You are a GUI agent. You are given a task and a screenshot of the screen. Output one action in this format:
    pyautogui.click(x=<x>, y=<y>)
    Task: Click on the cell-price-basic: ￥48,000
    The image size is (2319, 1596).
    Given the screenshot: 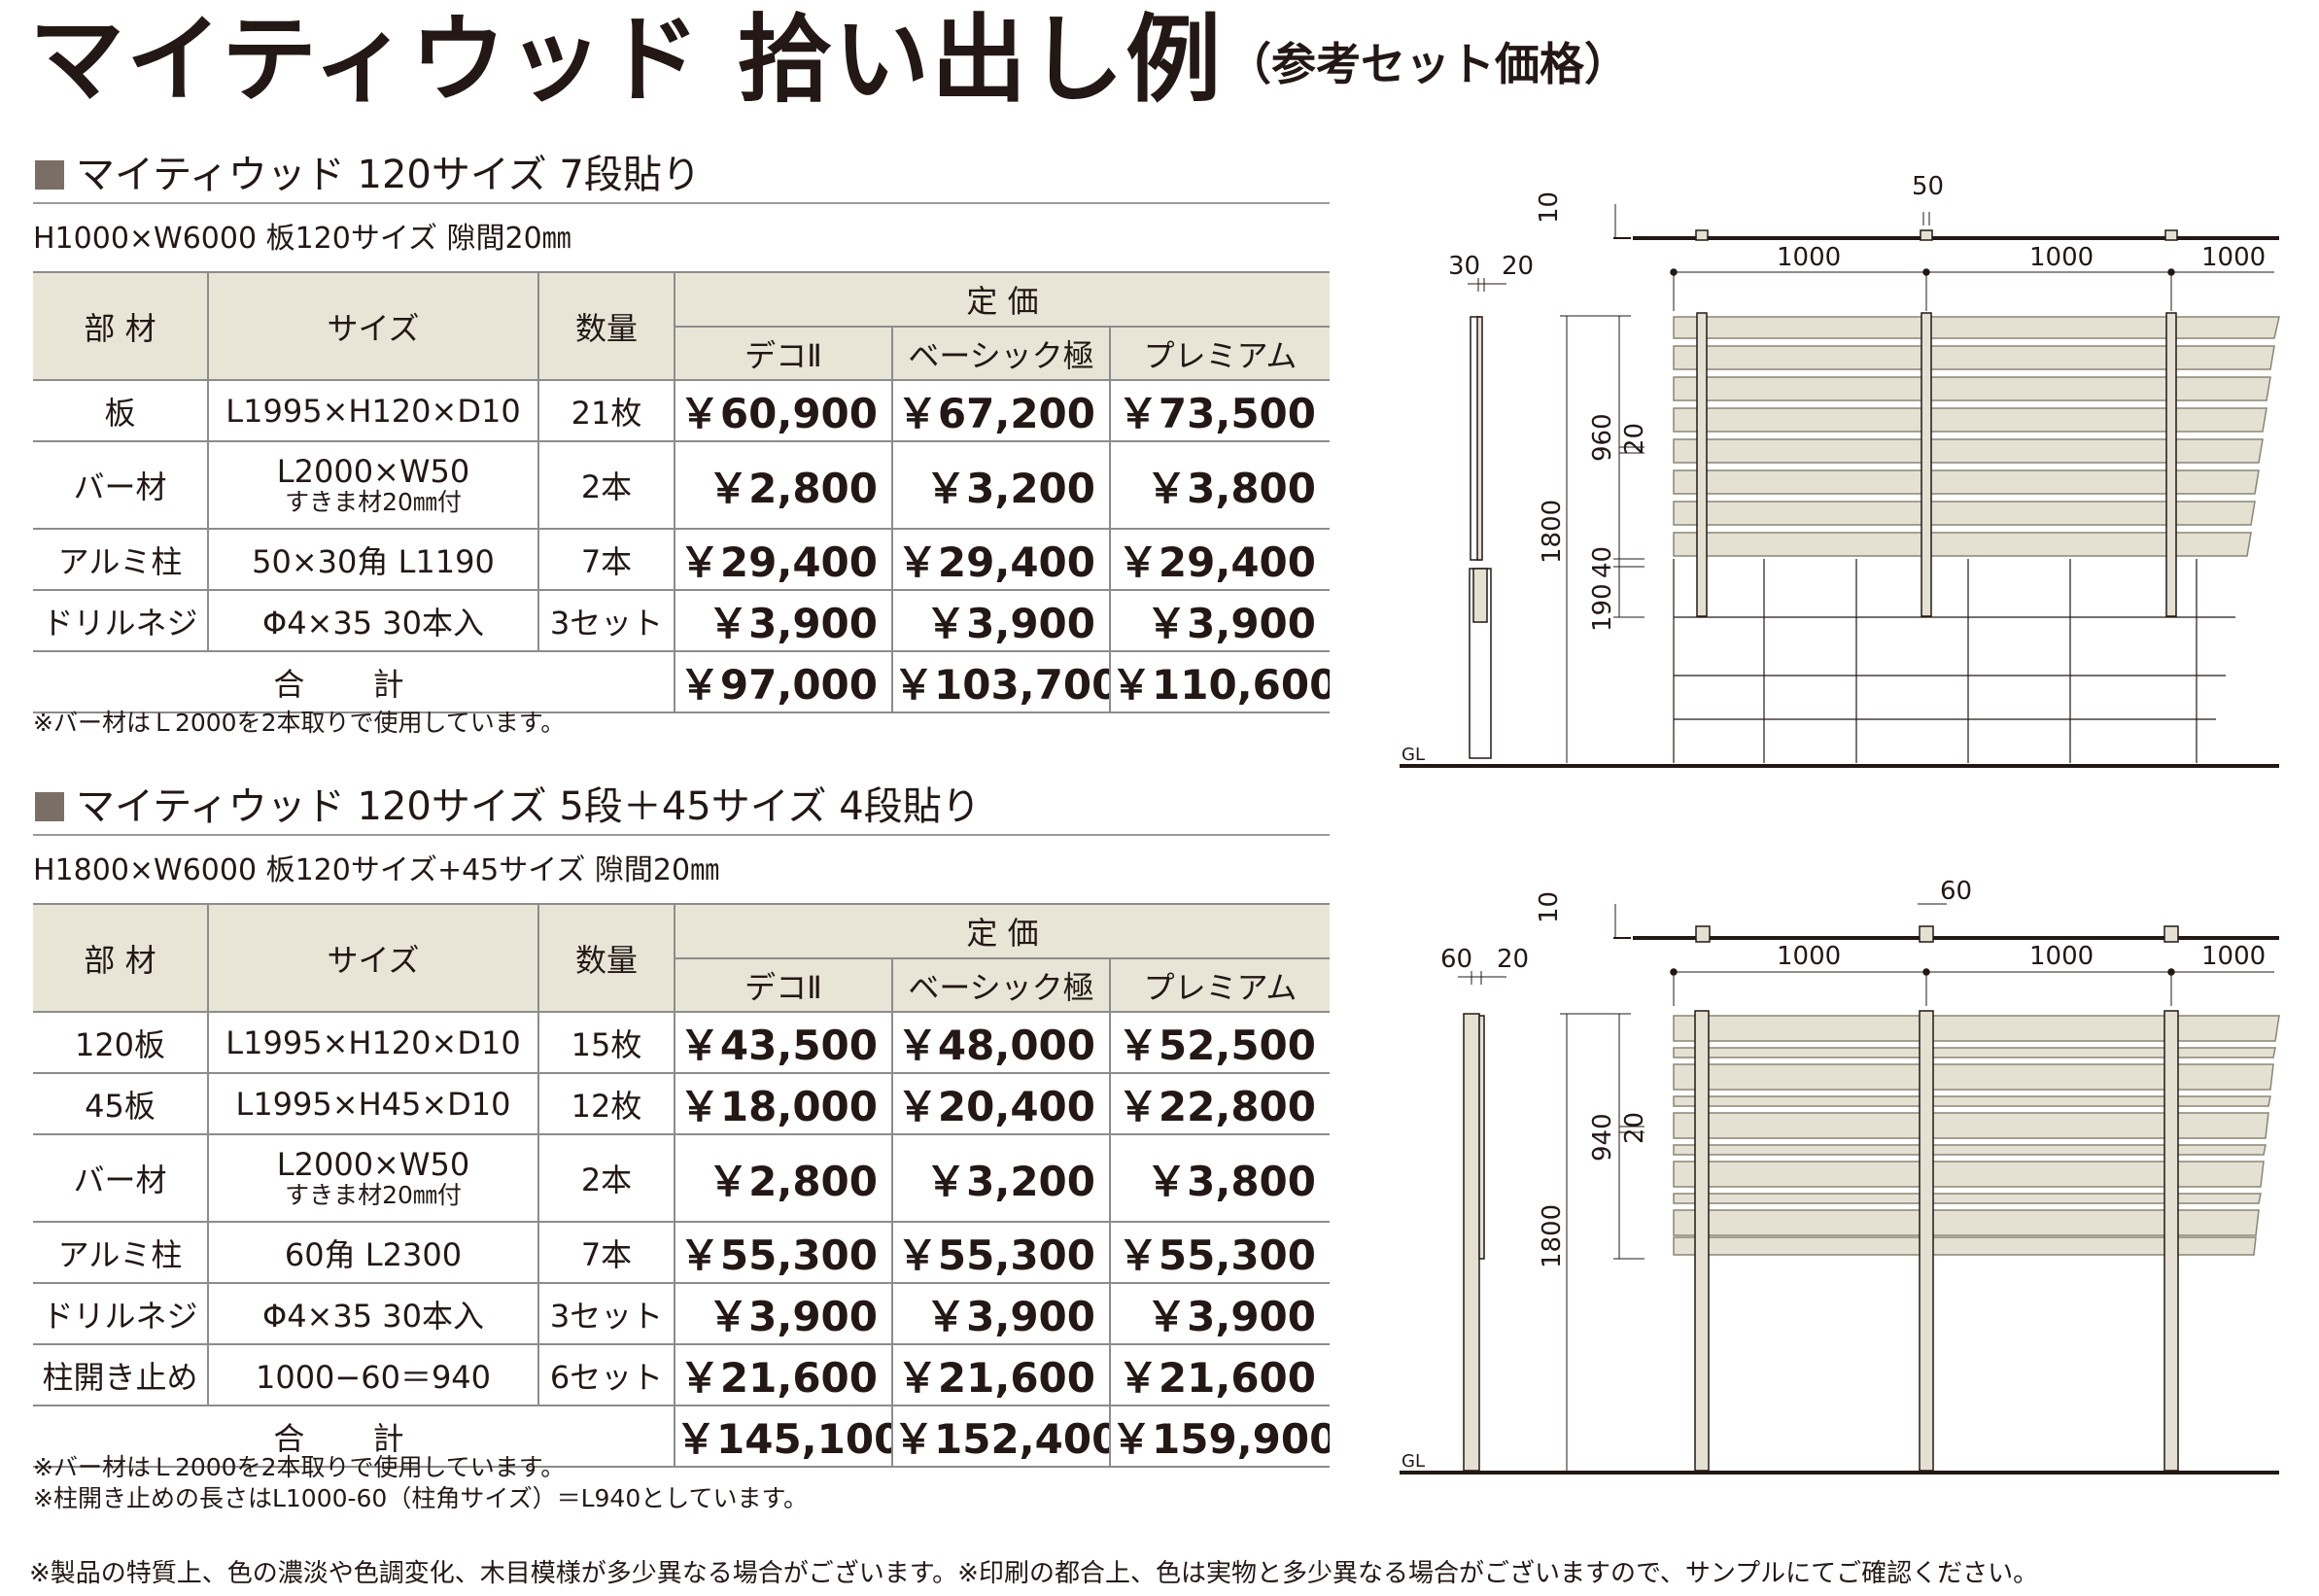 What is the action you would take?
    pyautogui.click(x=1002, y=1043)
    